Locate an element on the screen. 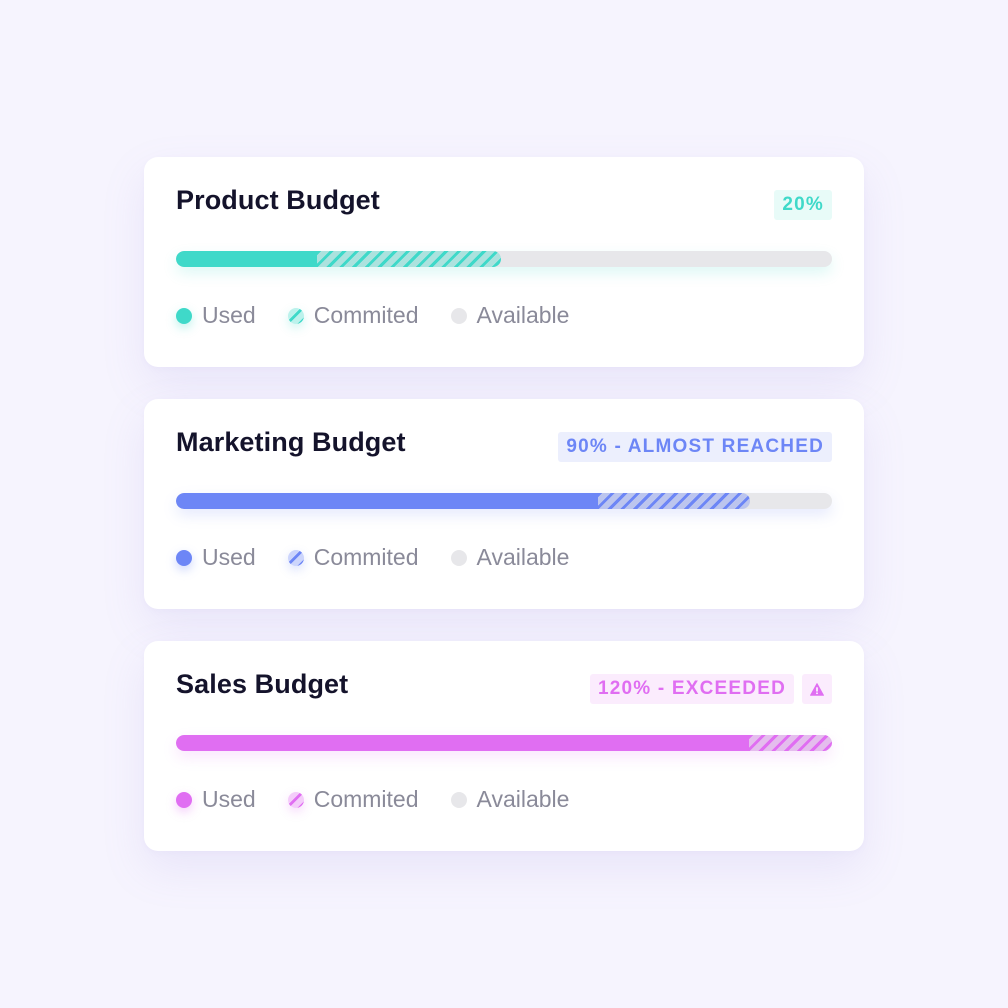 This screenshot has width=1008, height=1008. card-title: Sales Budget is located at coordinates (262, 684).